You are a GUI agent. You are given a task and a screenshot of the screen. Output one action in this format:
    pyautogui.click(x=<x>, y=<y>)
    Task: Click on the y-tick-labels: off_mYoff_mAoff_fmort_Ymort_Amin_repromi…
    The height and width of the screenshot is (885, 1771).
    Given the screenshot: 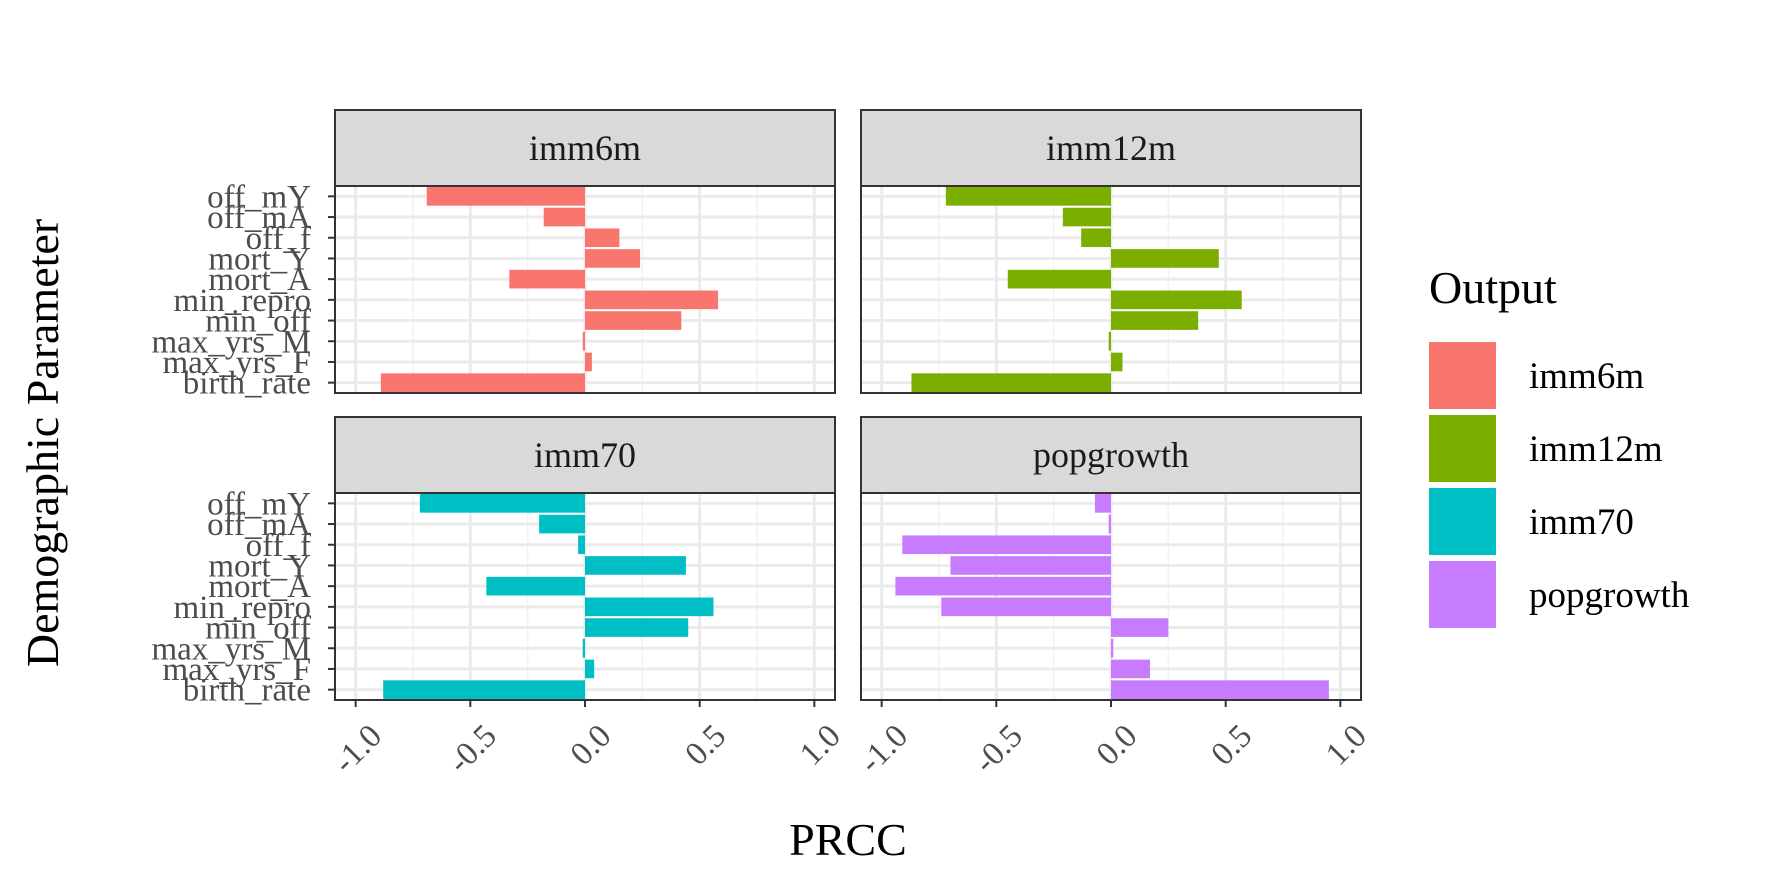 What is the action you would take?
    pyautogui.click(x=243, y=444)
    